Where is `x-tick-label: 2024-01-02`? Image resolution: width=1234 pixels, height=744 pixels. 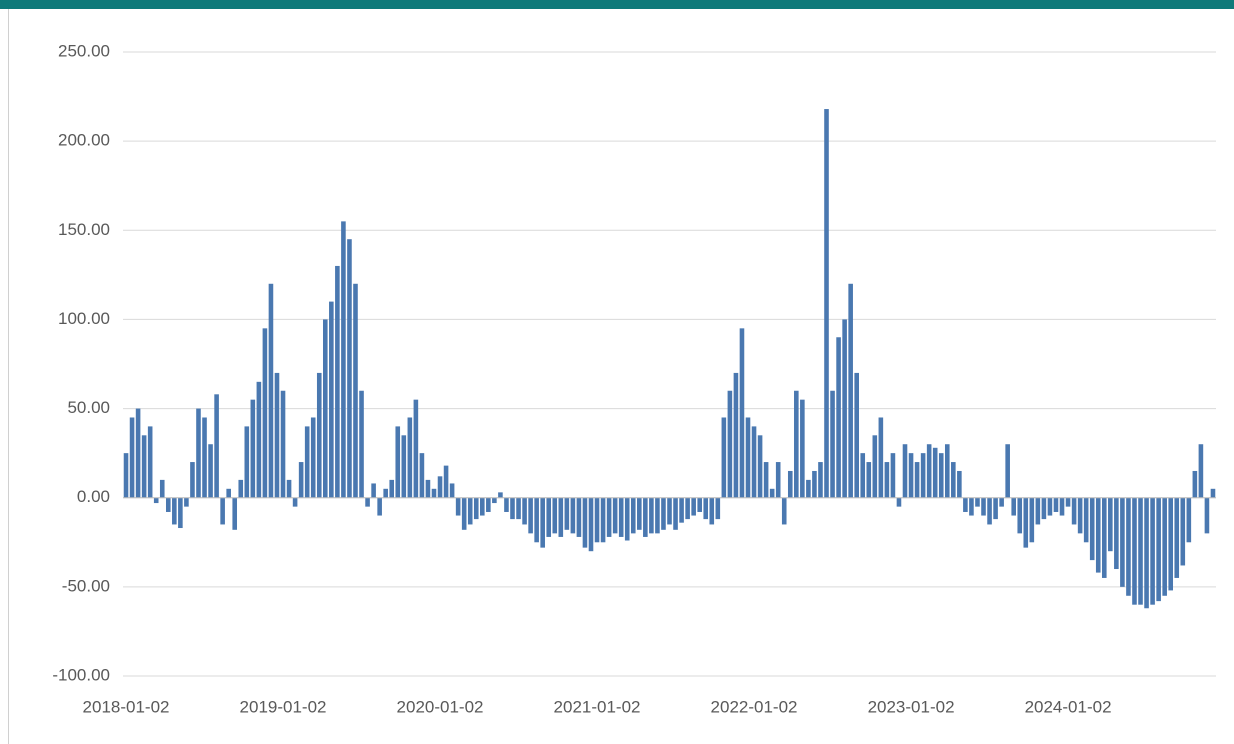 x-tick-label: 2024-01-02 is located at coordinates (1068, 706).